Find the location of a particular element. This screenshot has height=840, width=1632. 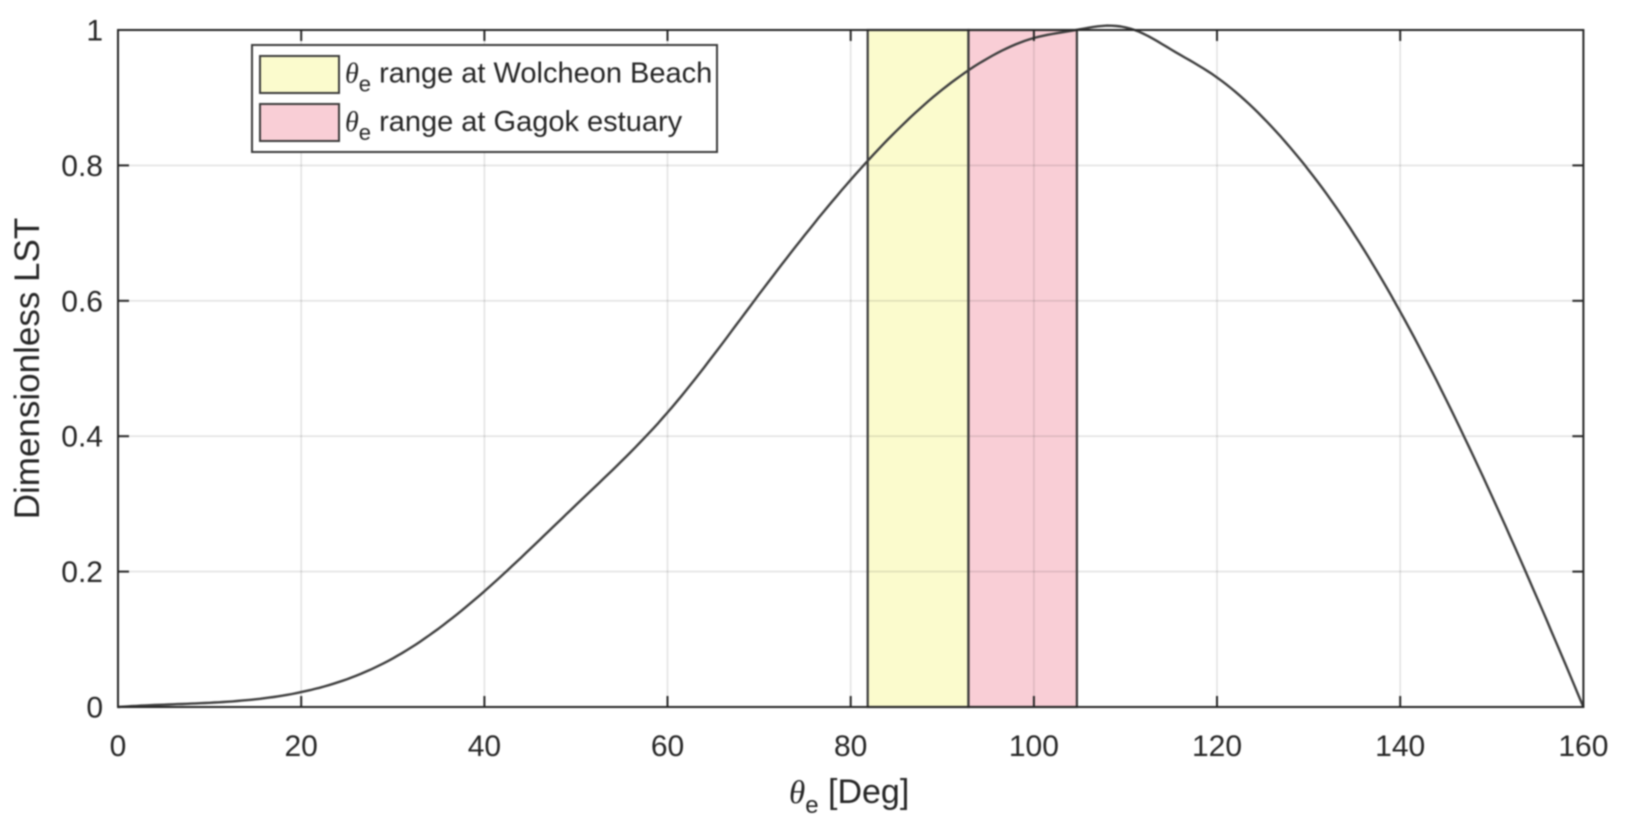

svg-text: 40 is located at coordinates (484, 746).